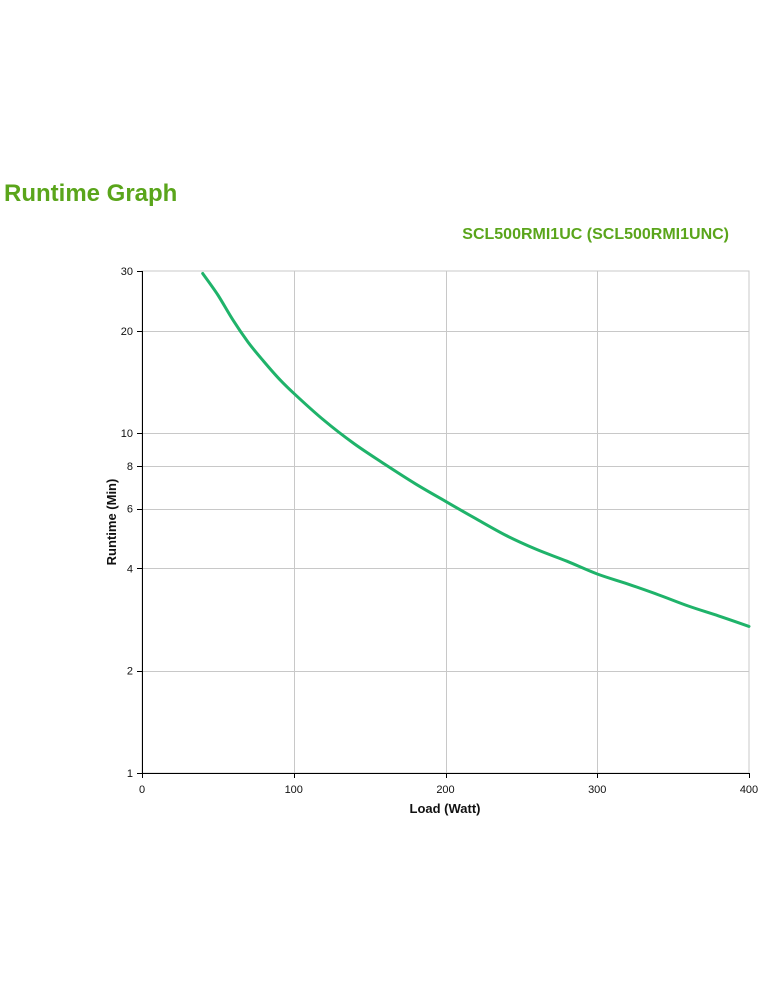 This screenshot has width=771, height=1000. Describe the element at coordinates (595, 234) in the screenshot. I see `chart-title: SCL500RMI1UC (SCL500RMI1UNC)` at that location.